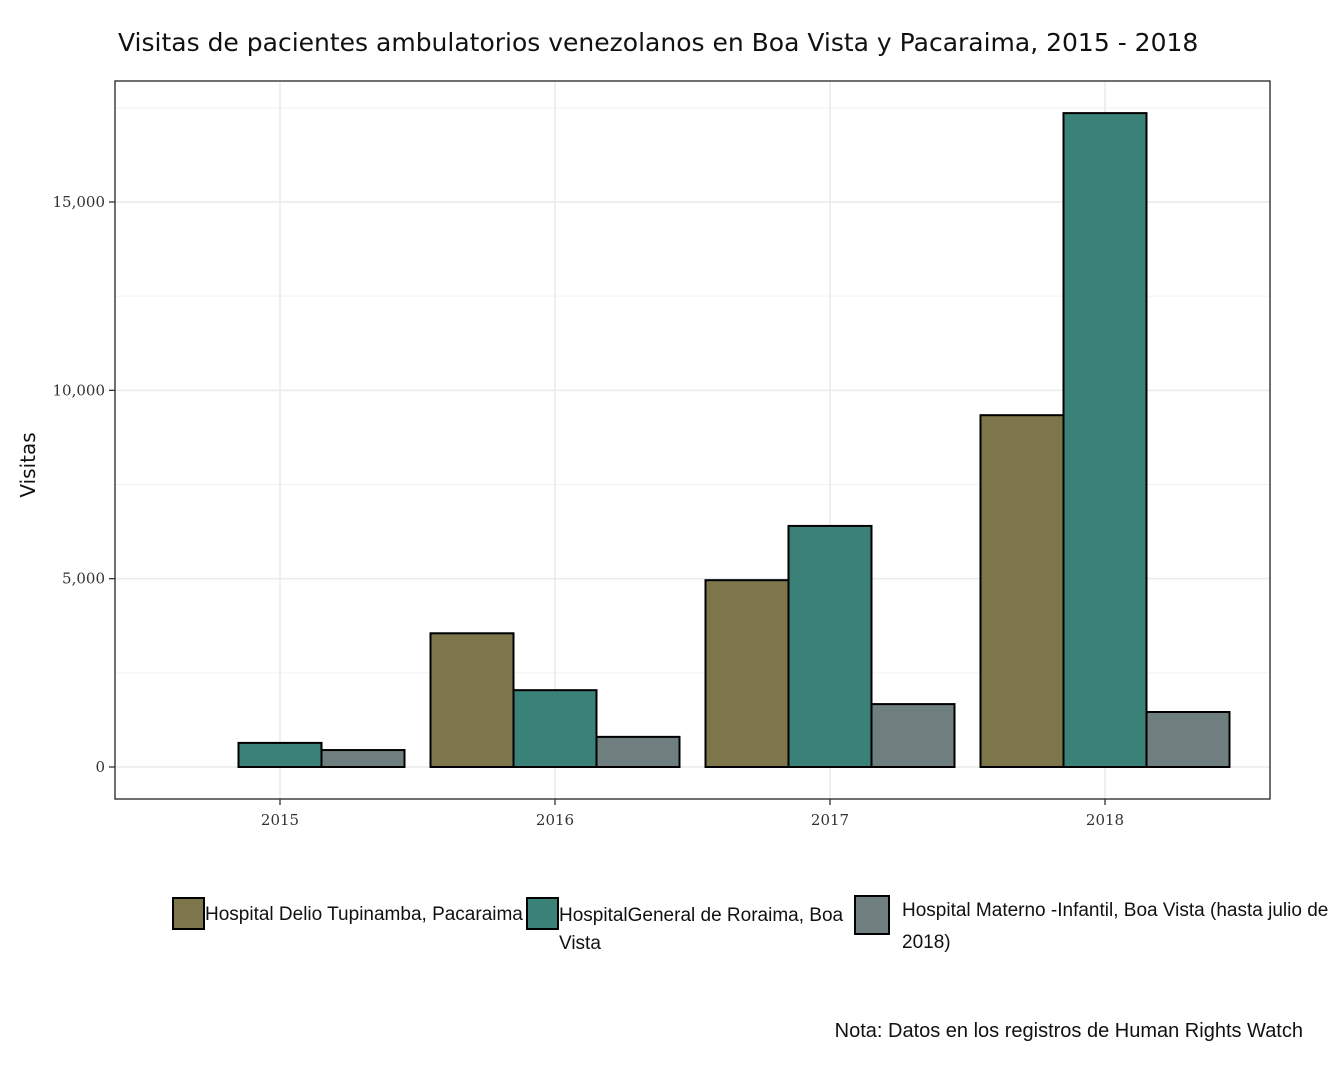 Image resolution: width=1343 pixels, height=1080 pixels. Describe the element at coordinates (83, 579) in the screenshot. I see `y-tick-label: 5,000` at that location.